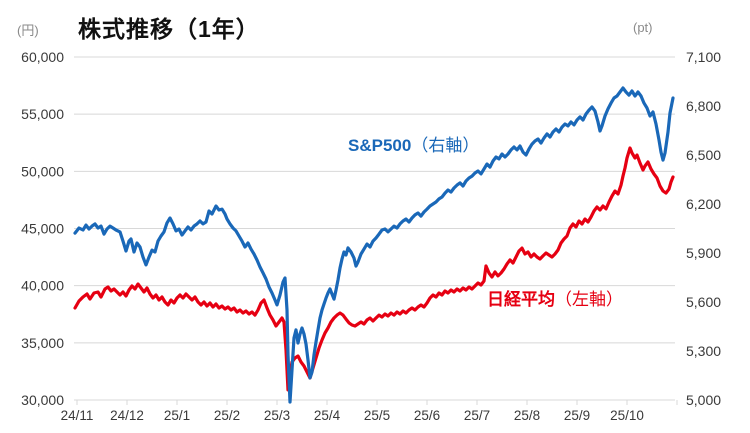 The image size is (750, 433). What do you see at coordinates (627, 415) in the screenshot?
I see `x-axis-tick-label: 25/10` at bounding box center [627, 415].